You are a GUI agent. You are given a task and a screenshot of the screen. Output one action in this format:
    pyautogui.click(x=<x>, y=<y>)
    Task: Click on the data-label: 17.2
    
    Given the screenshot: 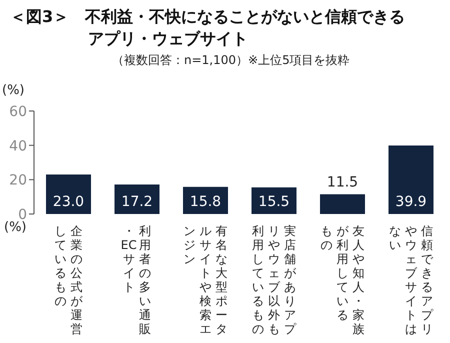 What is the action you would take?
    pyautogui.click(x=137, y=202)
    